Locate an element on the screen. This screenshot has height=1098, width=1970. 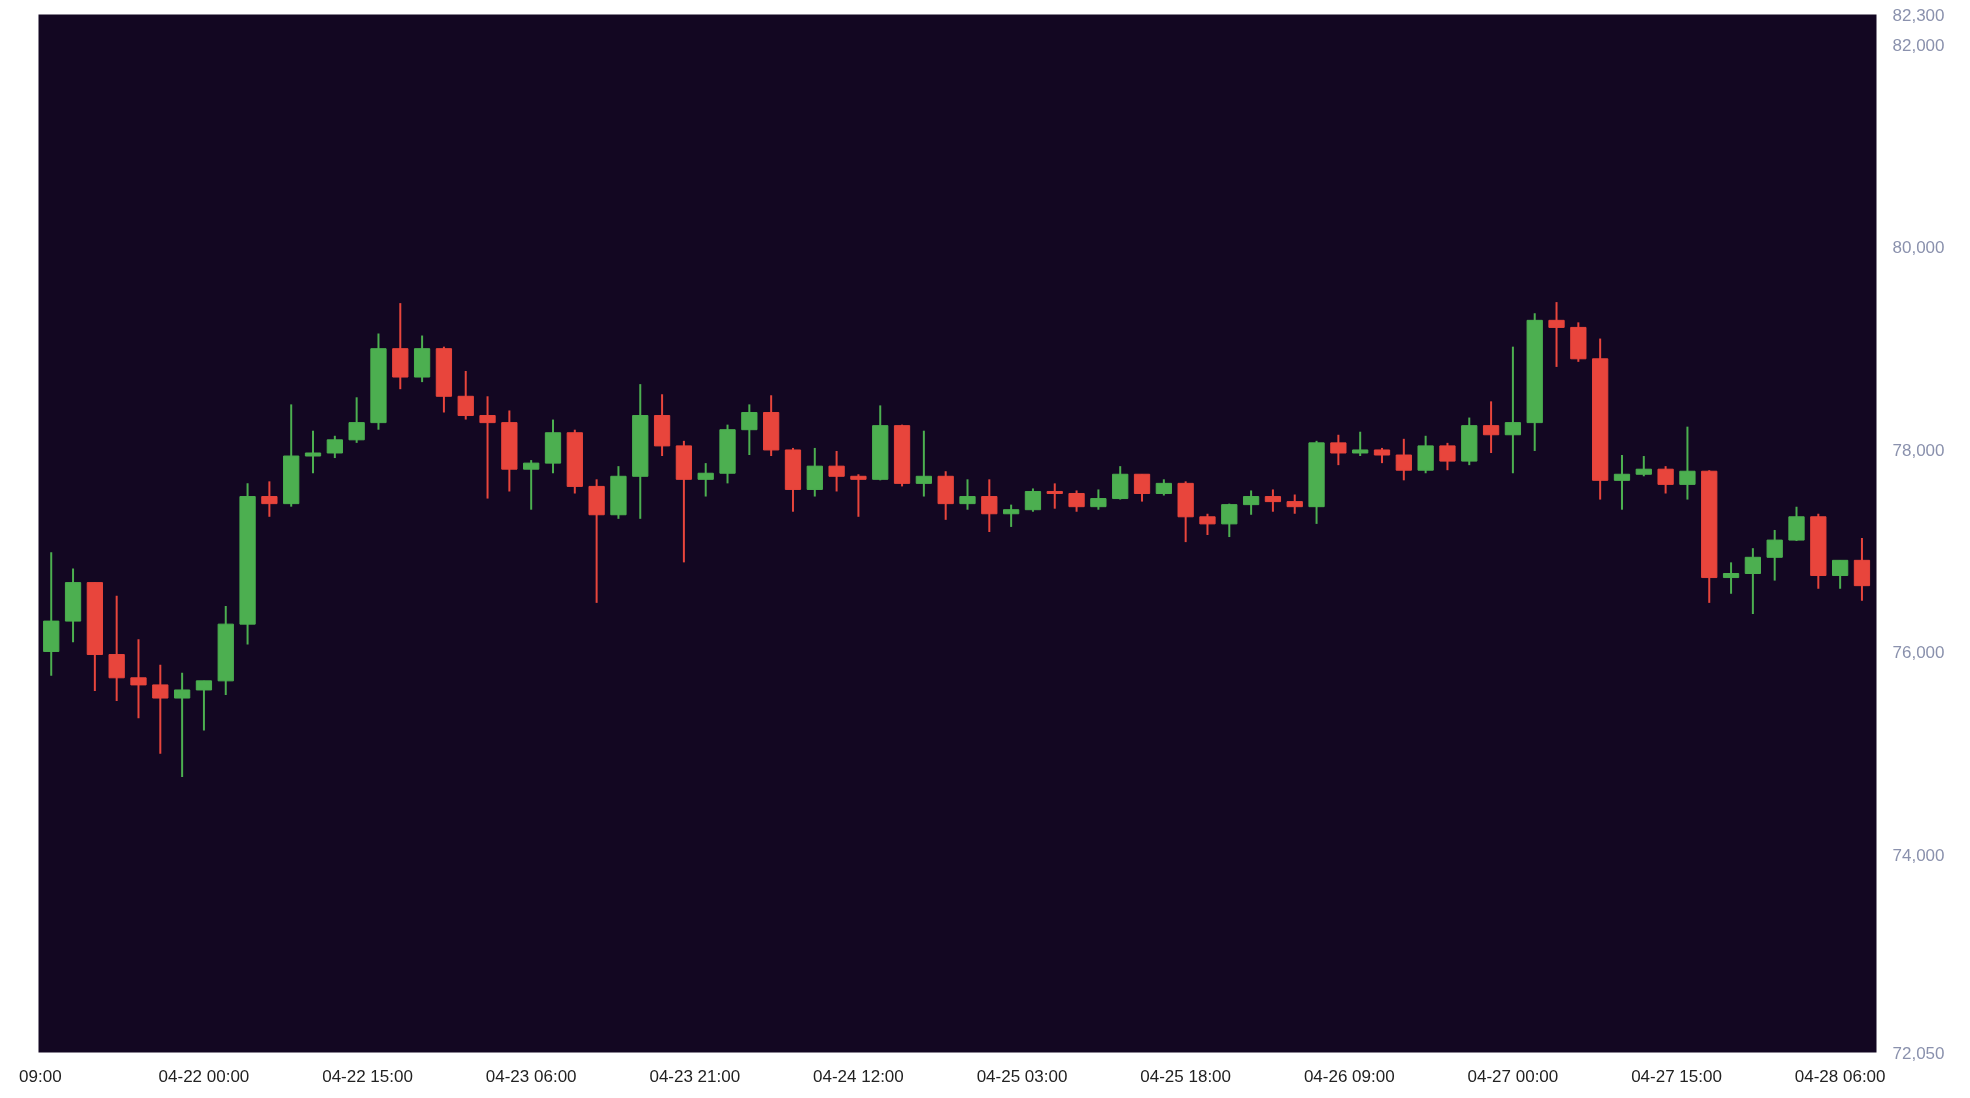
y-tick-label: 78,000 is located at coordinates (1918, 450).